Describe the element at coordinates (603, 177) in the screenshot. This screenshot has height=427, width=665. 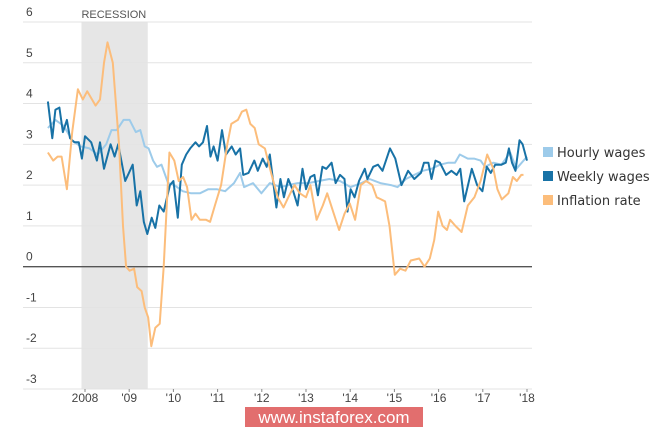
I see `legend-label: Weekly wages` at that location.